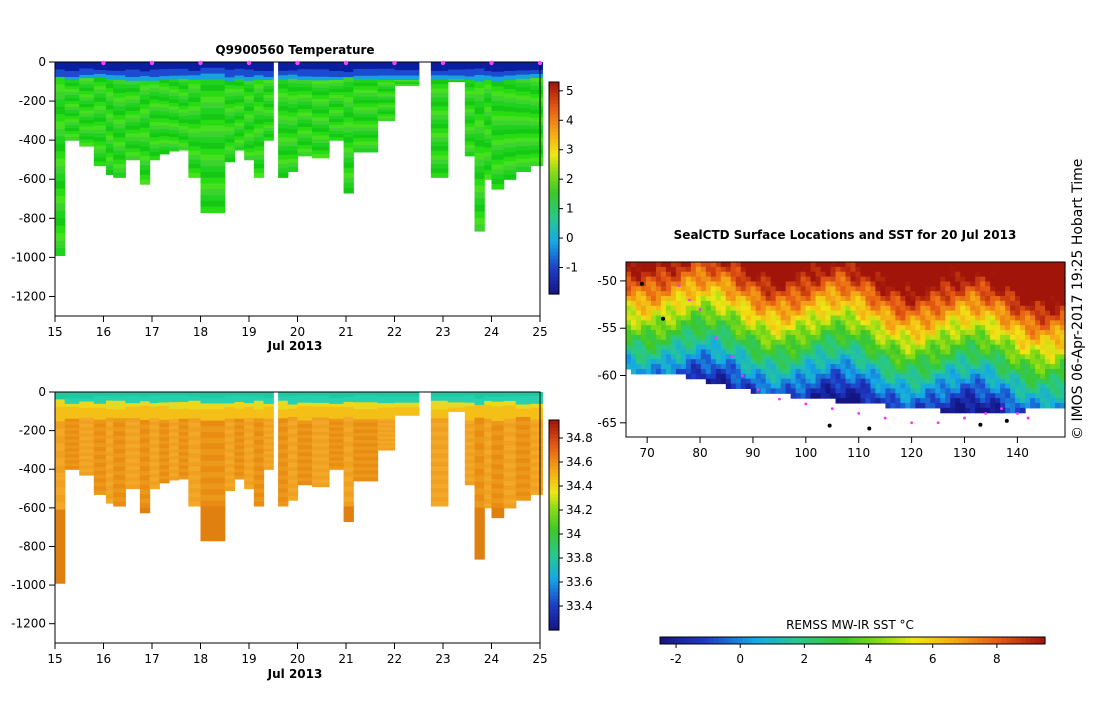 This screenshot has height=704, width=1099. I want to click on map-y-label: -60, so click(607, 376).